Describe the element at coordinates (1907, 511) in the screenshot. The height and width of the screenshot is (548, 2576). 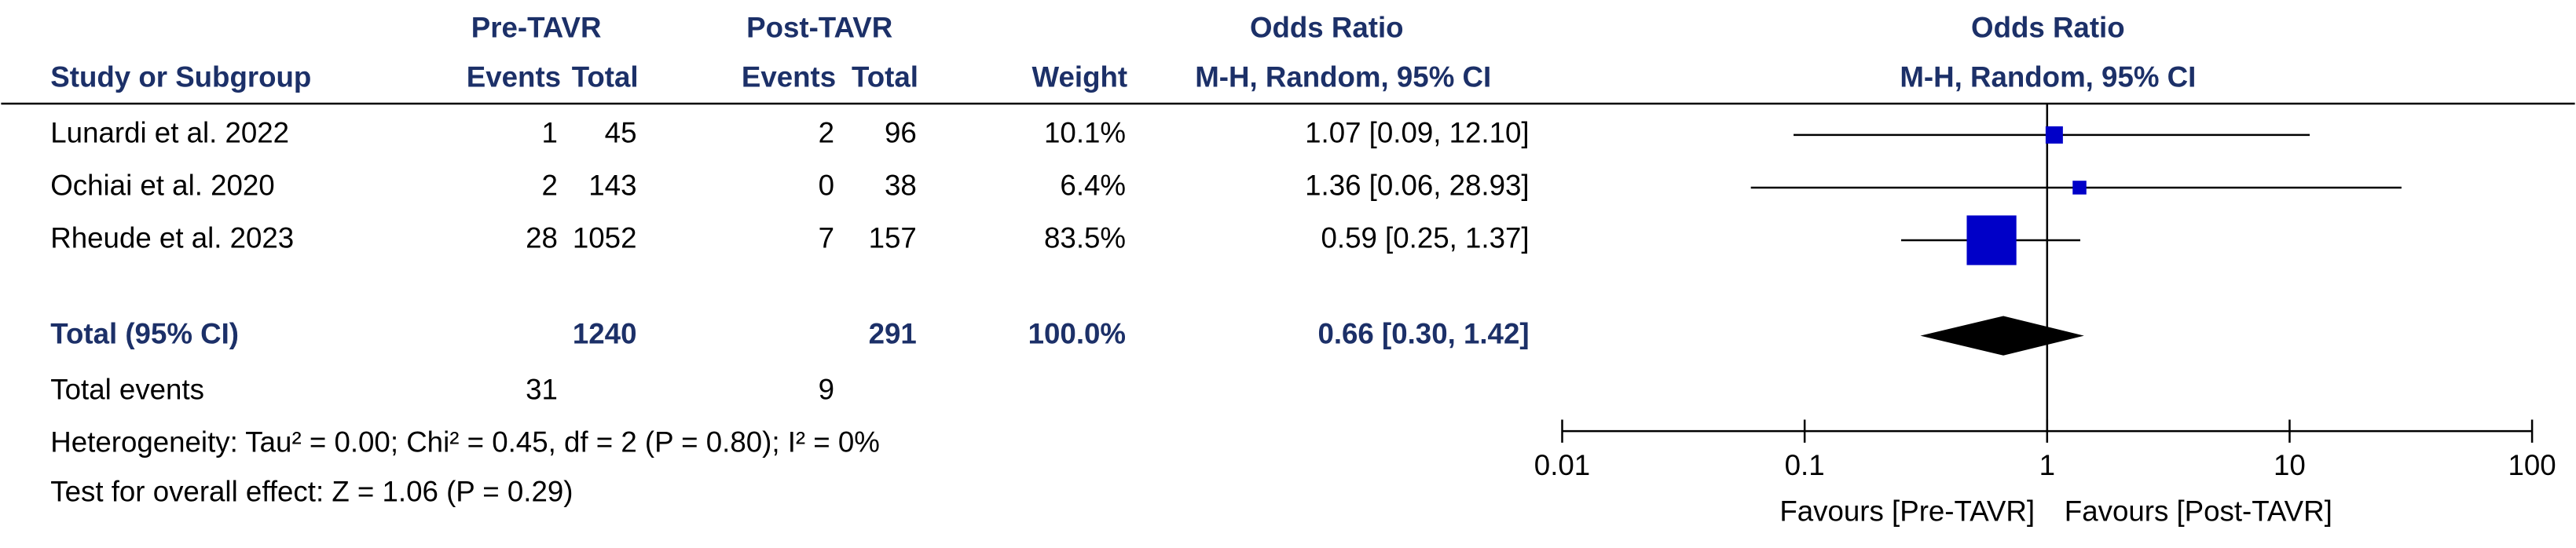
I see `favours-left: Favours [Pre-TAVR]` at that location.